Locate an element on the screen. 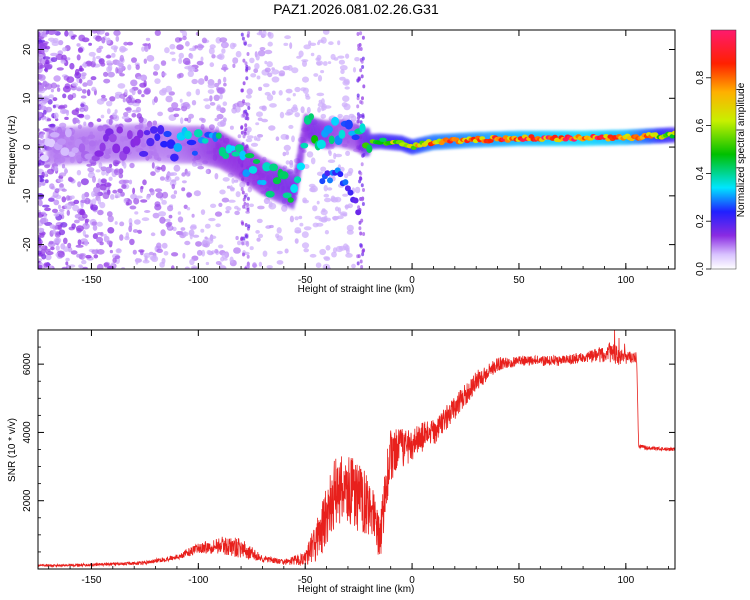 The image size is (750, 600). y-tick-label: 2000 is located at coordinates (27, 500).